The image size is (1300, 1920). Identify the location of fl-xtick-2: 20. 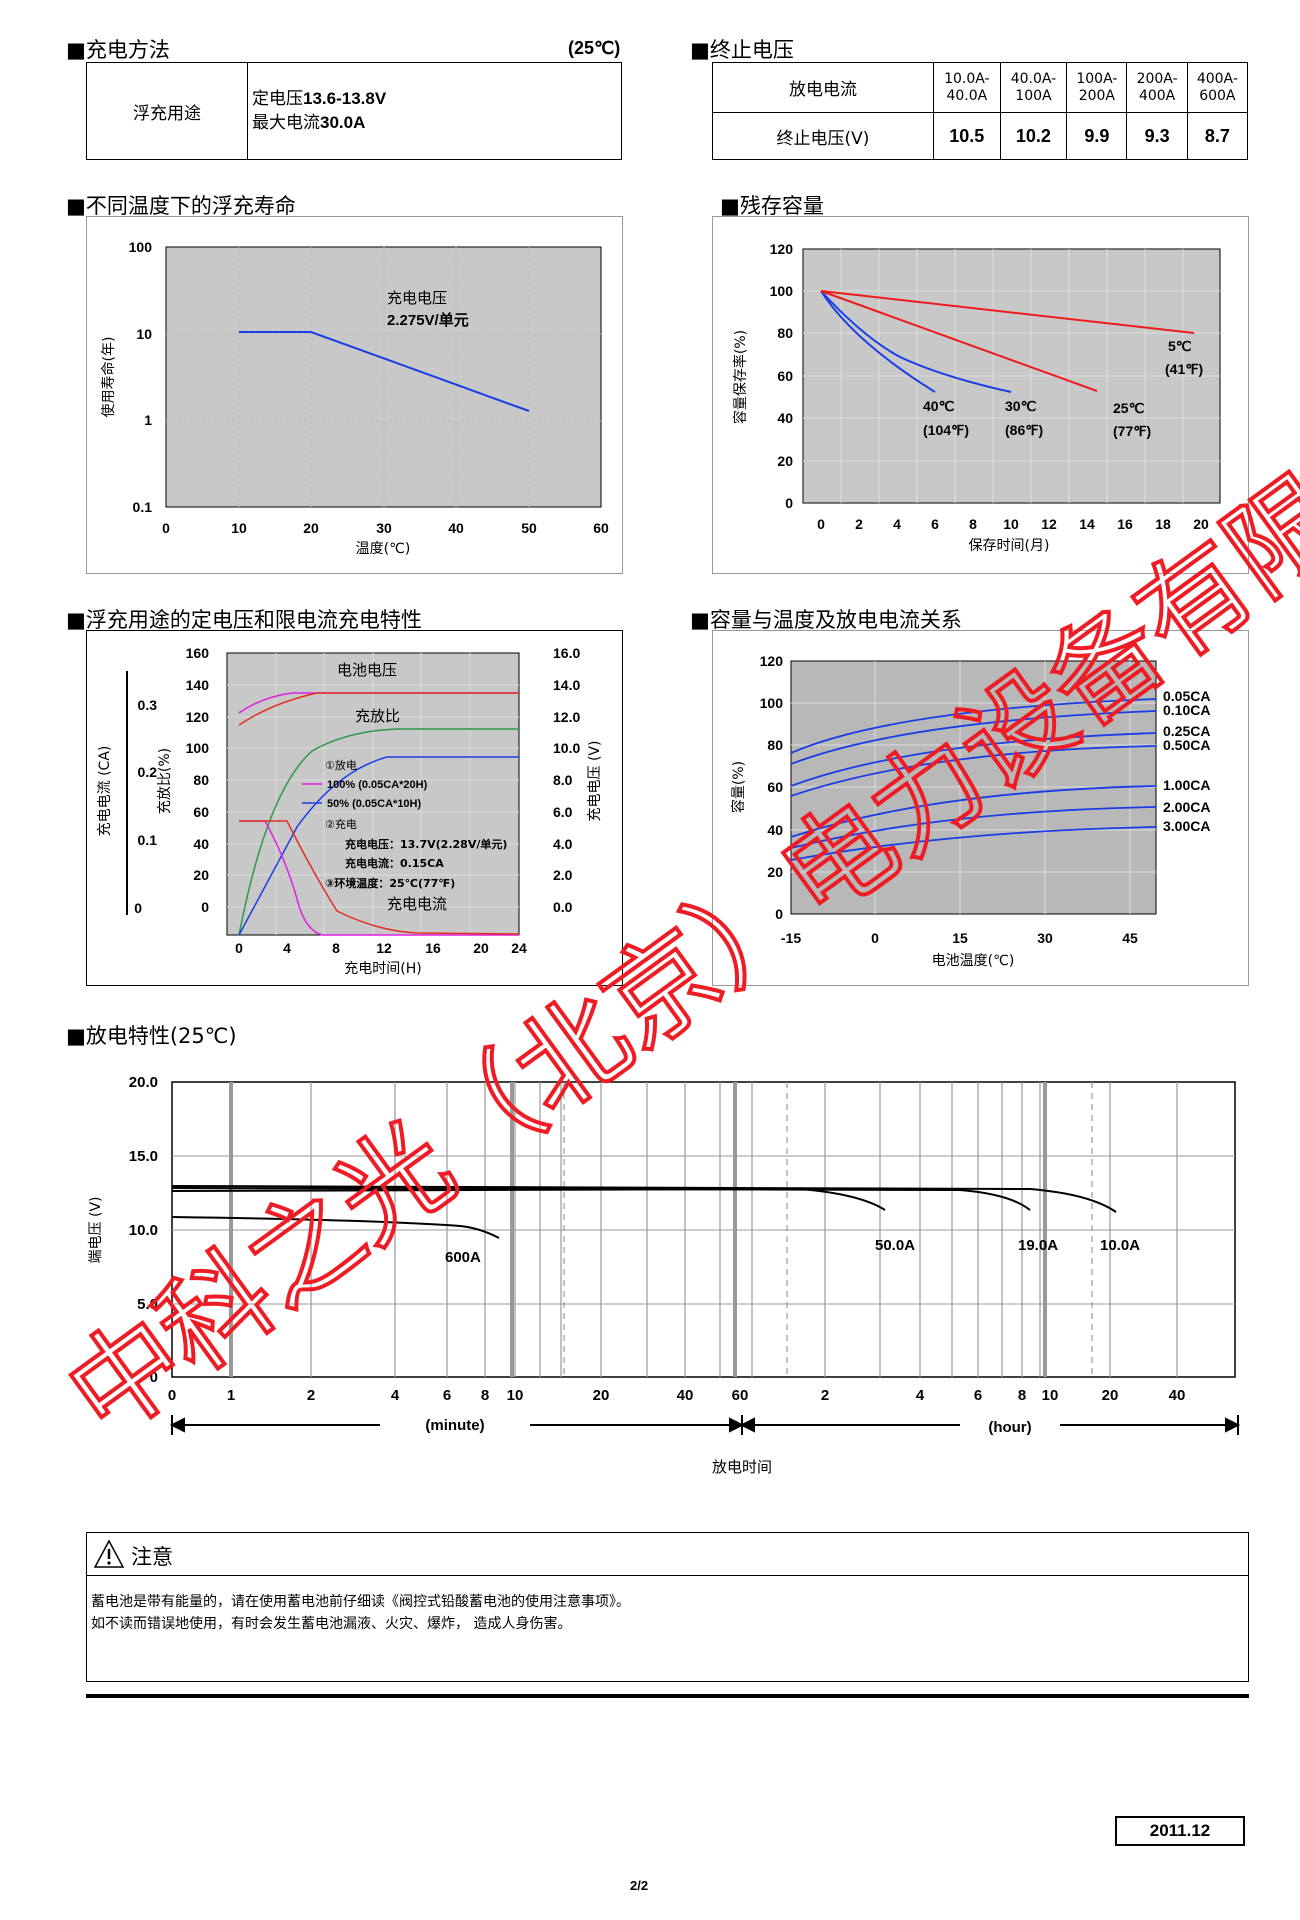
(311, 528).